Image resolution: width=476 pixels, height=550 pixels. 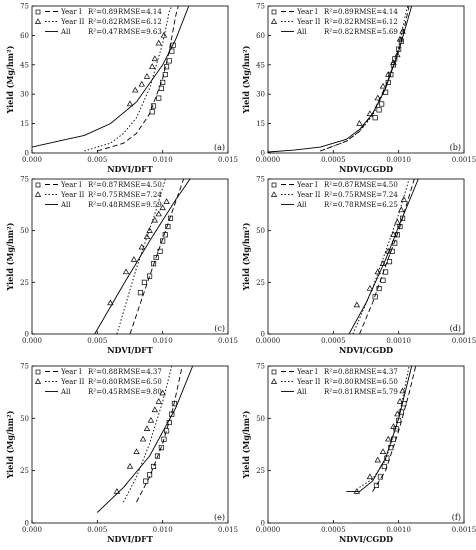 What do you see at coordinates (268, 530) in the screenshot?
I see `x-tick-label: 0.0000` at bounding box center [268, 530].